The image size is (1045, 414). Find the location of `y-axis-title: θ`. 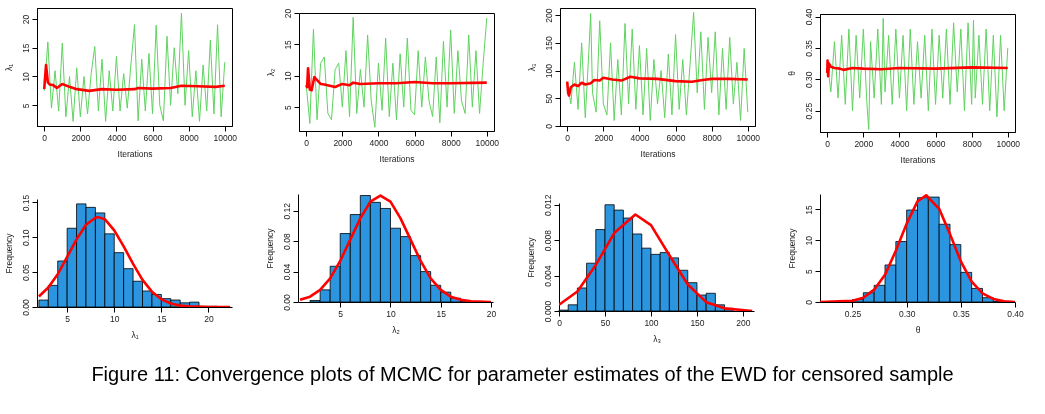

y-axis-title: θ is located at coordinates (791, 73).